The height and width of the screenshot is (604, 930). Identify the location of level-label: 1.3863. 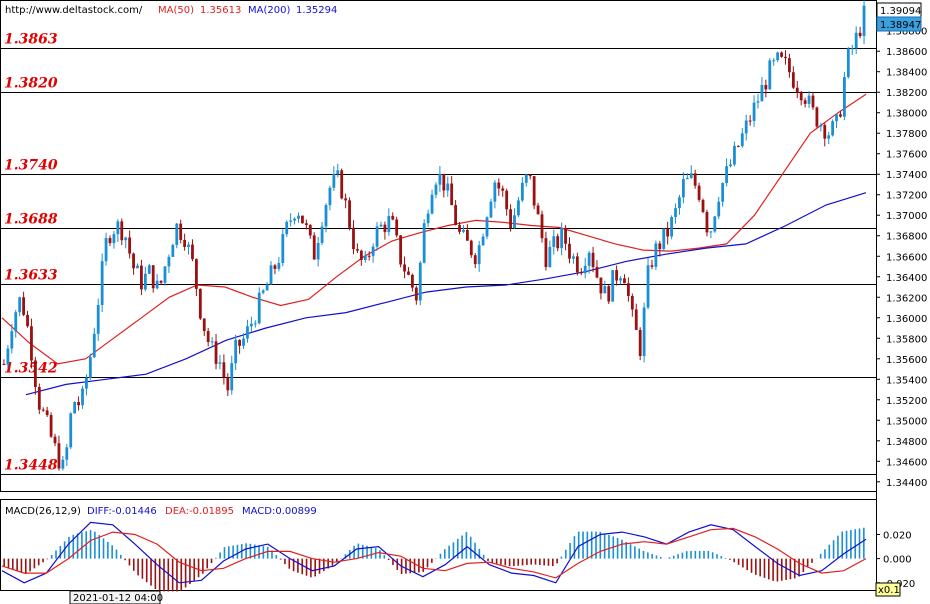
(31, 40).